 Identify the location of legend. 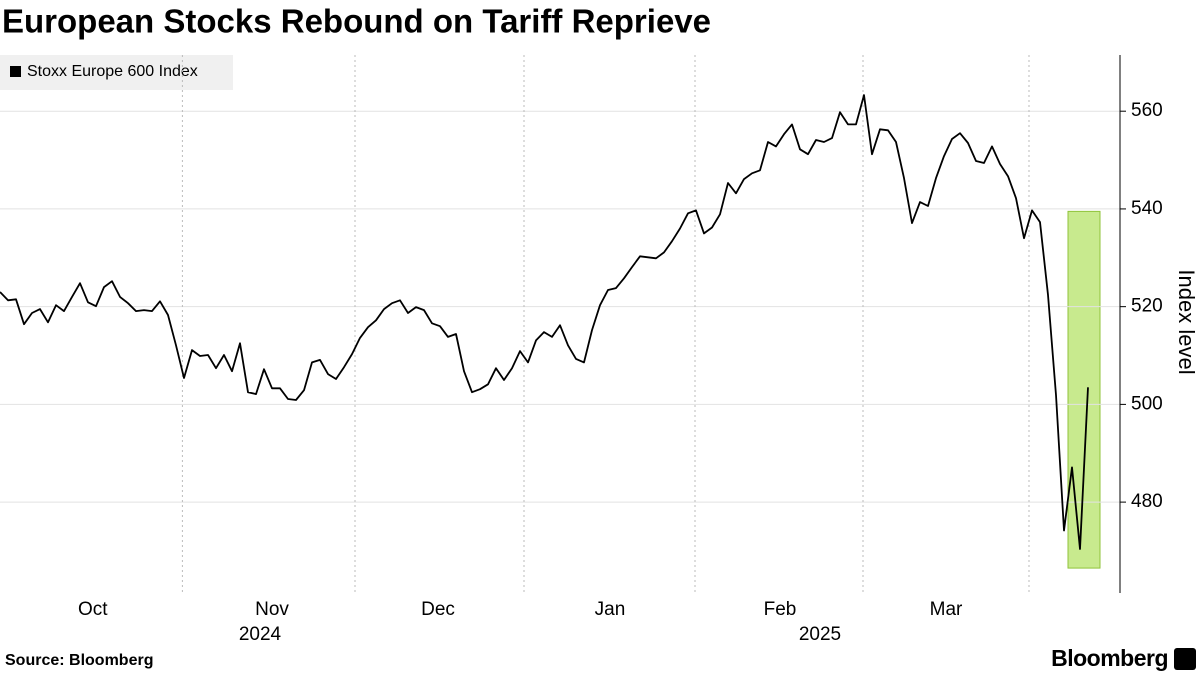
(116, 72).